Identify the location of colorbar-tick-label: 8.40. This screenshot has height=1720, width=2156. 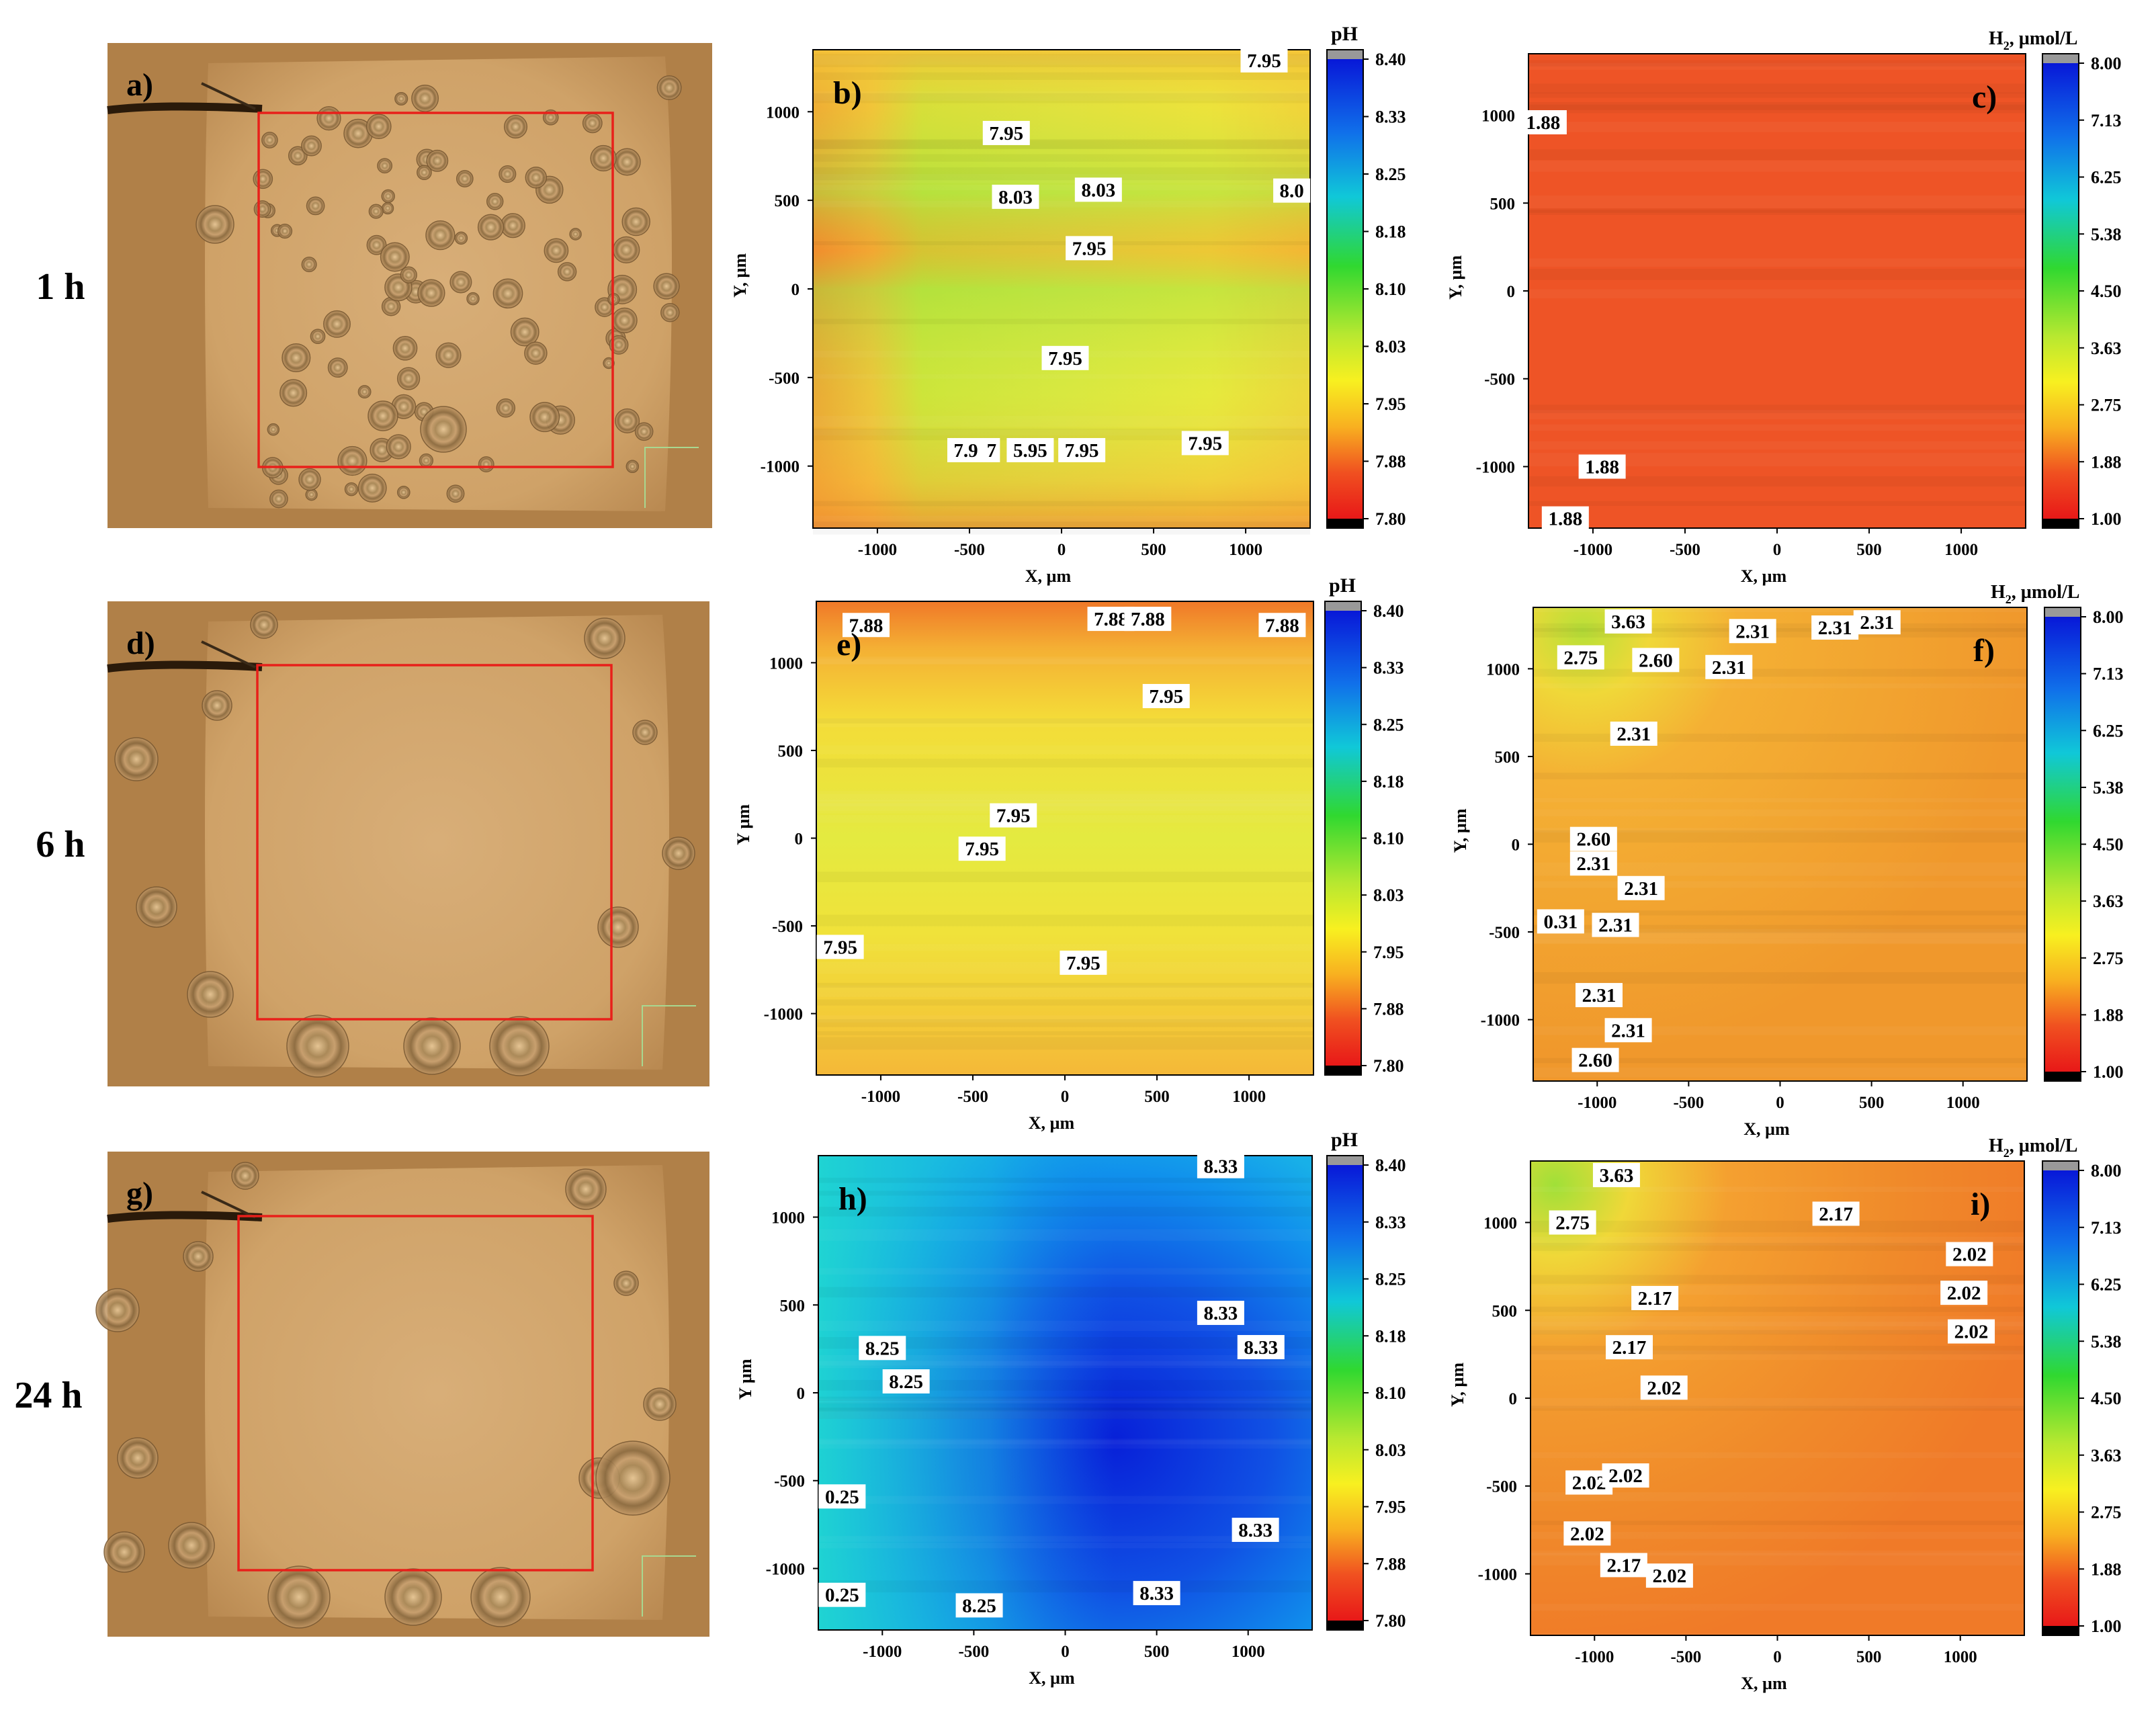
(1390, 1165).